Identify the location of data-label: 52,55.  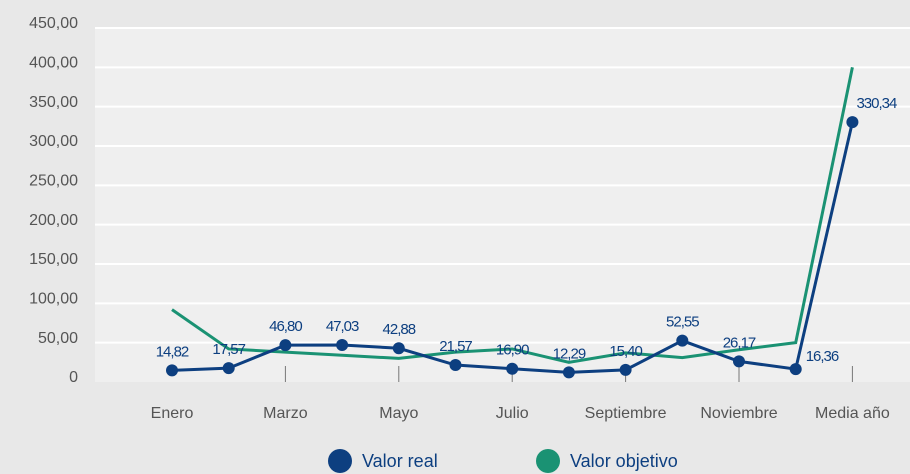
(682, 322).